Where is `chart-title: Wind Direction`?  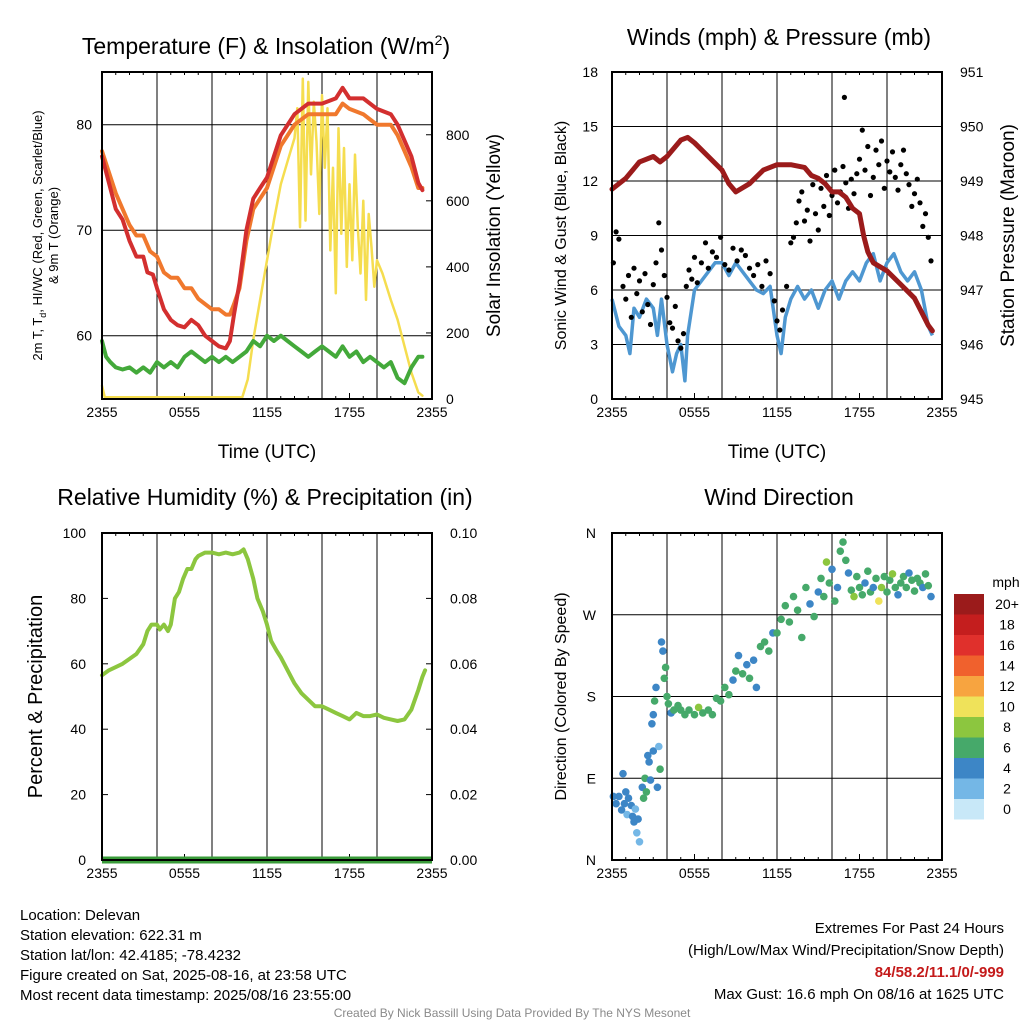
chart-title: Wind Direction is located at coordinates (779, 497).